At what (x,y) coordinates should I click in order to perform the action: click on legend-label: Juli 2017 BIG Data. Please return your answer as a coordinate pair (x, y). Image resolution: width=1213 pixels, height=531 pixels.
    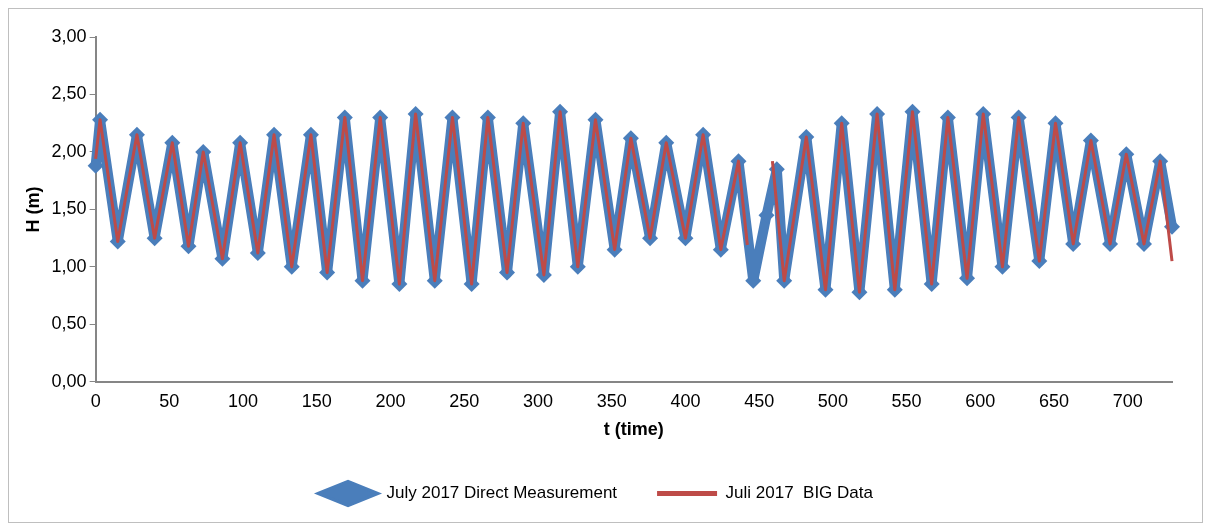
    Looking at the image, I should click on (799, 493).